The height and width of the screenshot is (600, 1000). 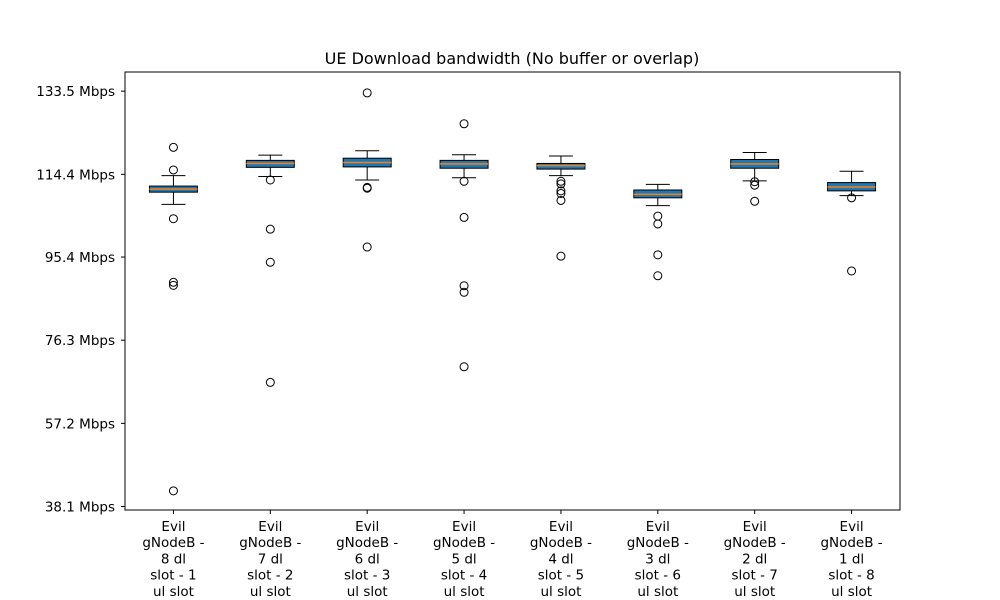 I want to click on y-tick-label: 76.3 Mbps, so click(x=80, y=341).